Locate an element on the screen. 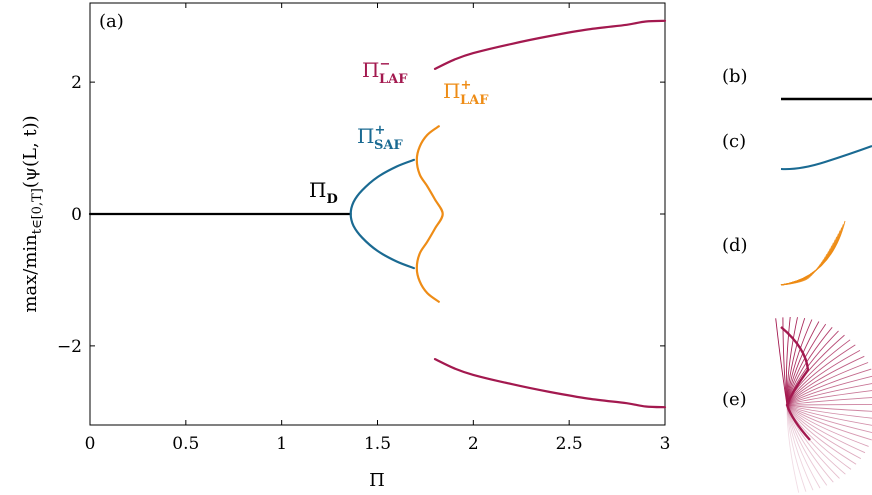 The width and height of the screenshot is (872, 495). branch-label-laf-plus: Π+ LAF is located at coordinates (466, 93).